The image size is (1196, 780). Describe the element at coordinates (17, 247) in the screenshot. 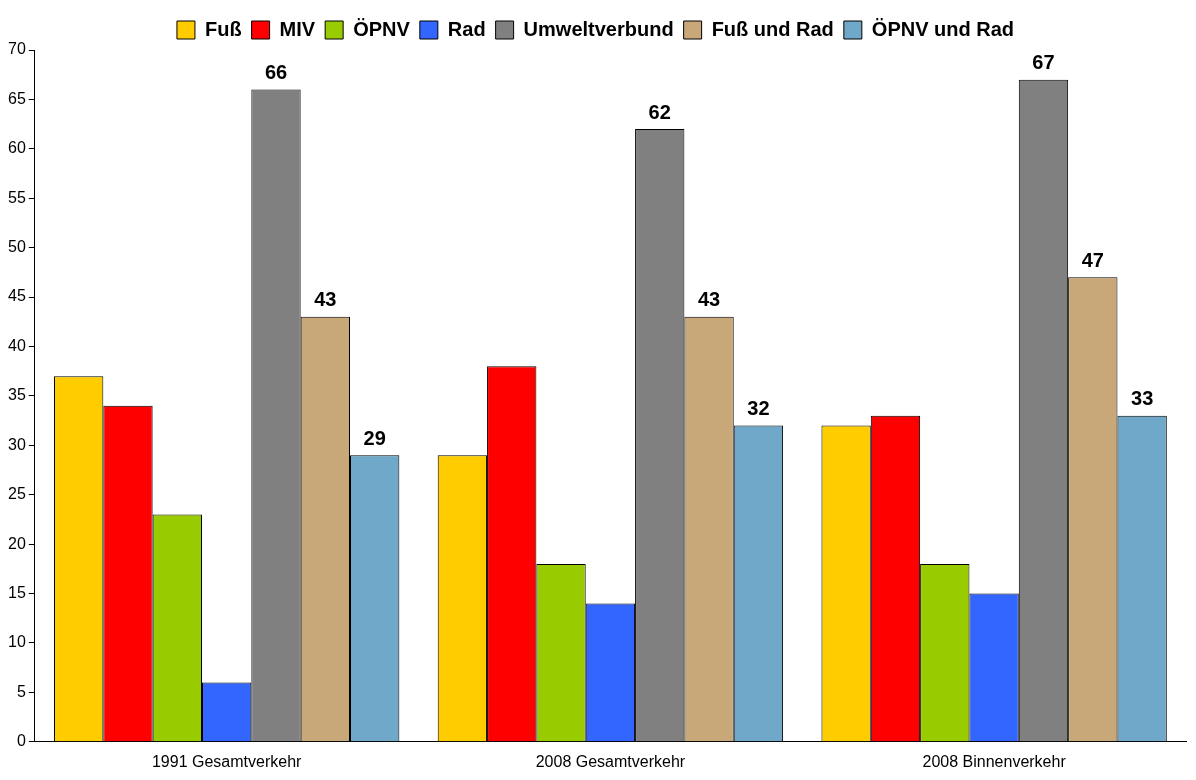

I see `y-tick-label: 50` at that location.